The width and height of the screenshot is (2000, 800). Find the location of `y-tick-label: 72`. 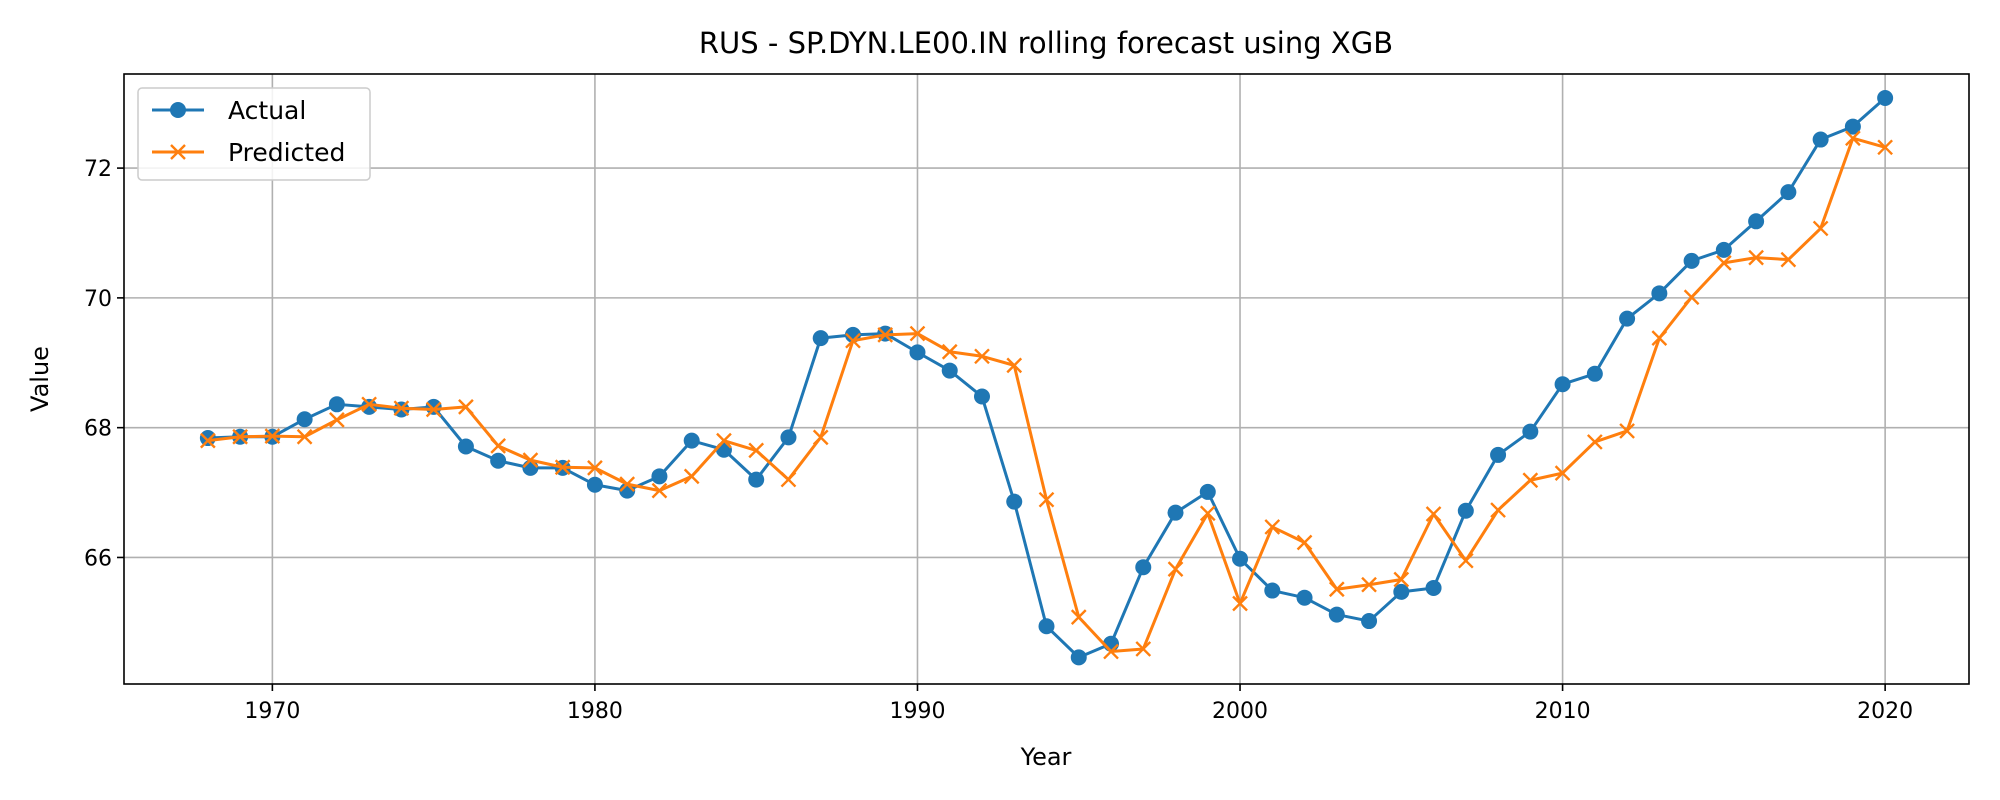

y-tick-label: 72 is located at coordinates (98, 169).